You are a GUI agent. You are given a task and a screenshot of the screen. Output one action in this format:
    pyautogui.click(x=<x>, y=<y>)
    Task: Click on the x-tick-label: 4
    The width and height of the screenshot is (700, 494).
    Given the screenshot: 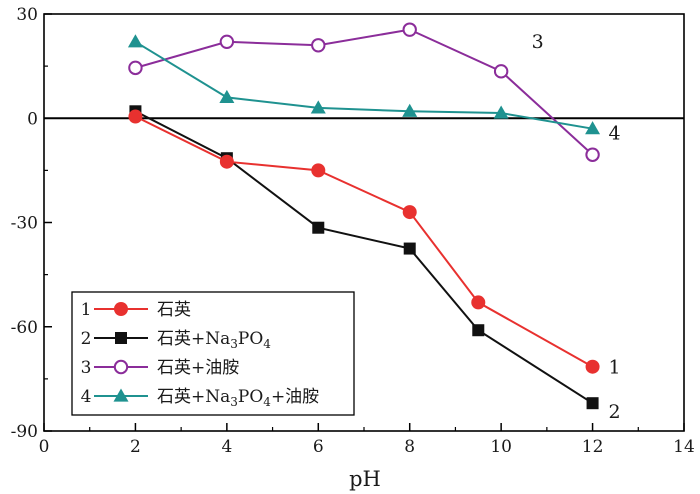 What is the action you would take?
    pyautogui.click(x=226, y=447)
    